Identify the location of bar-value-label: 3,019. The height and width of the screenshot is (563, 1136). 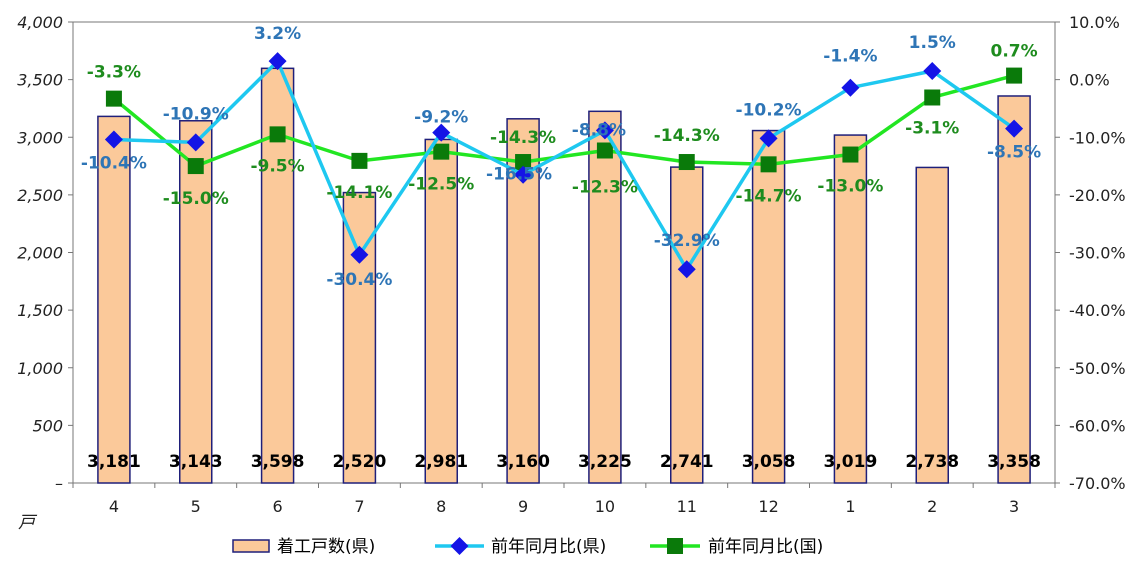
(851, 462).